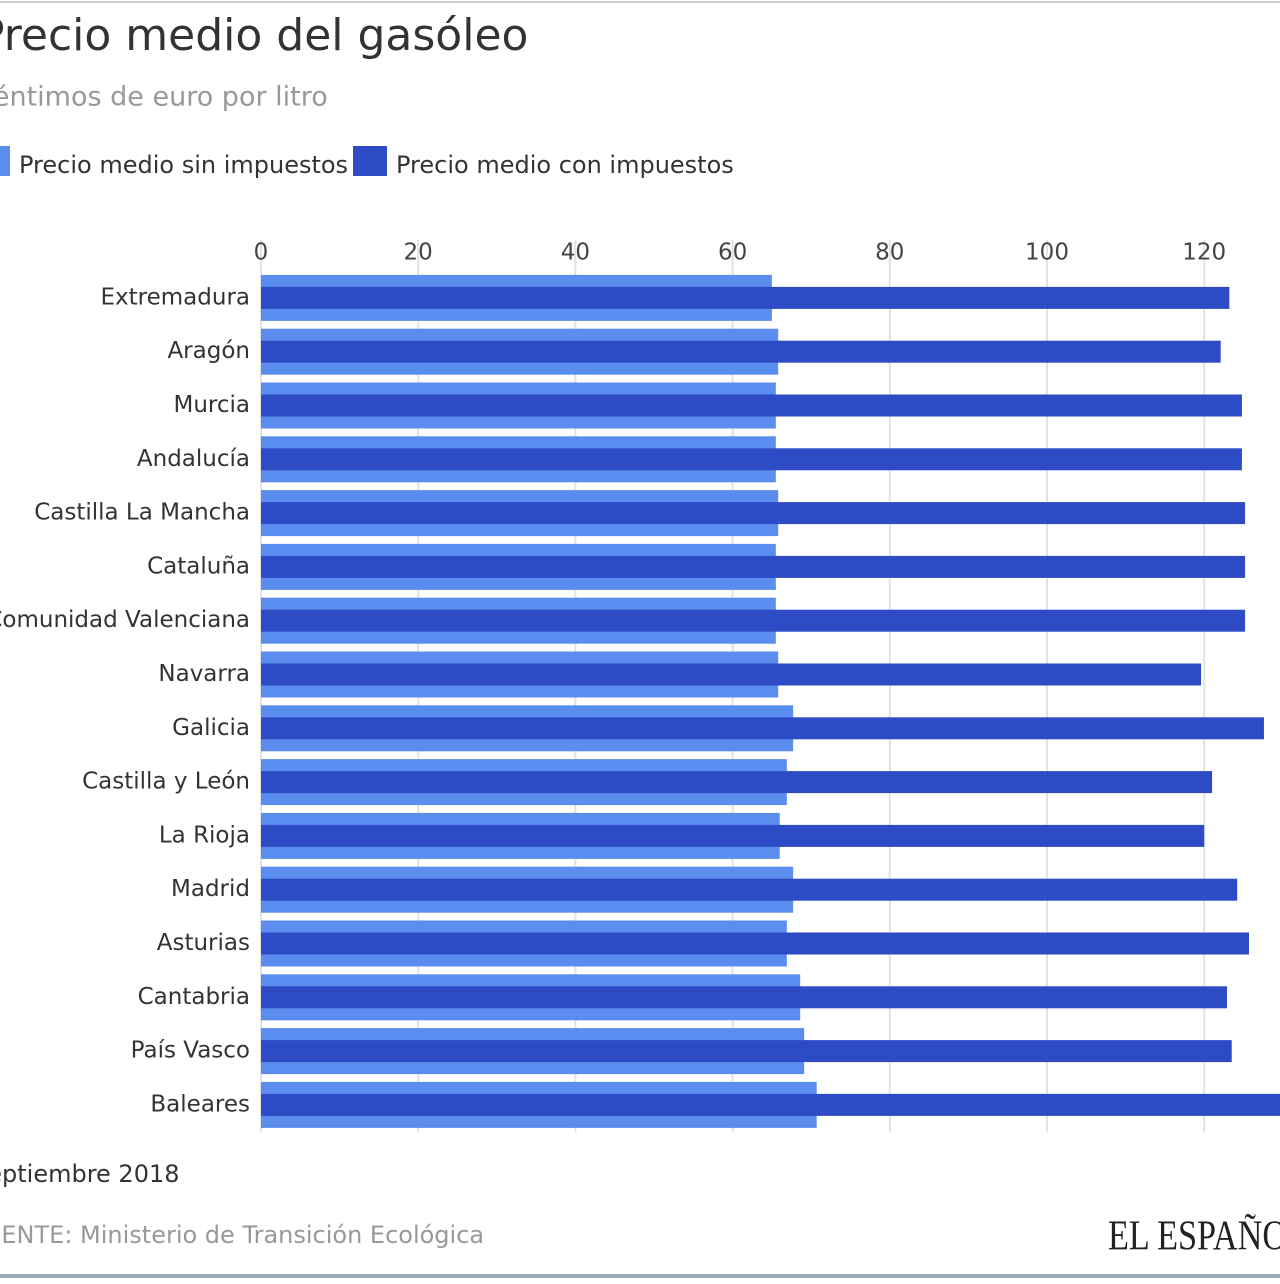 The height and width of the screenshot is (1284, 1280). Describe the element at coordinates (565, 165) in the screenshot. I see `legend-label: Precio medio con impuestos` at that location.